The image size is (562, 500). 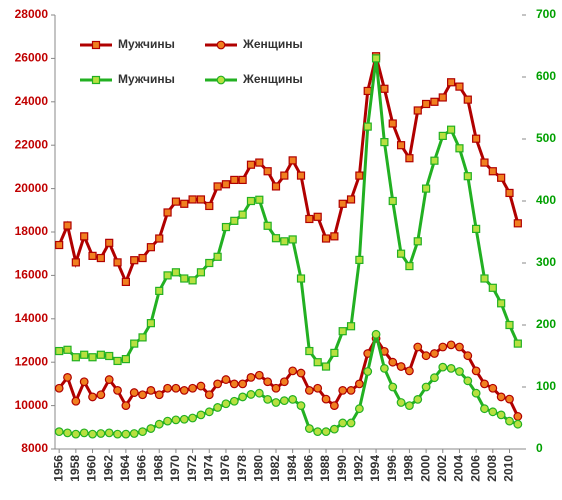 I want to click on x-tick-label: 2006, so click(x=475, y=468).